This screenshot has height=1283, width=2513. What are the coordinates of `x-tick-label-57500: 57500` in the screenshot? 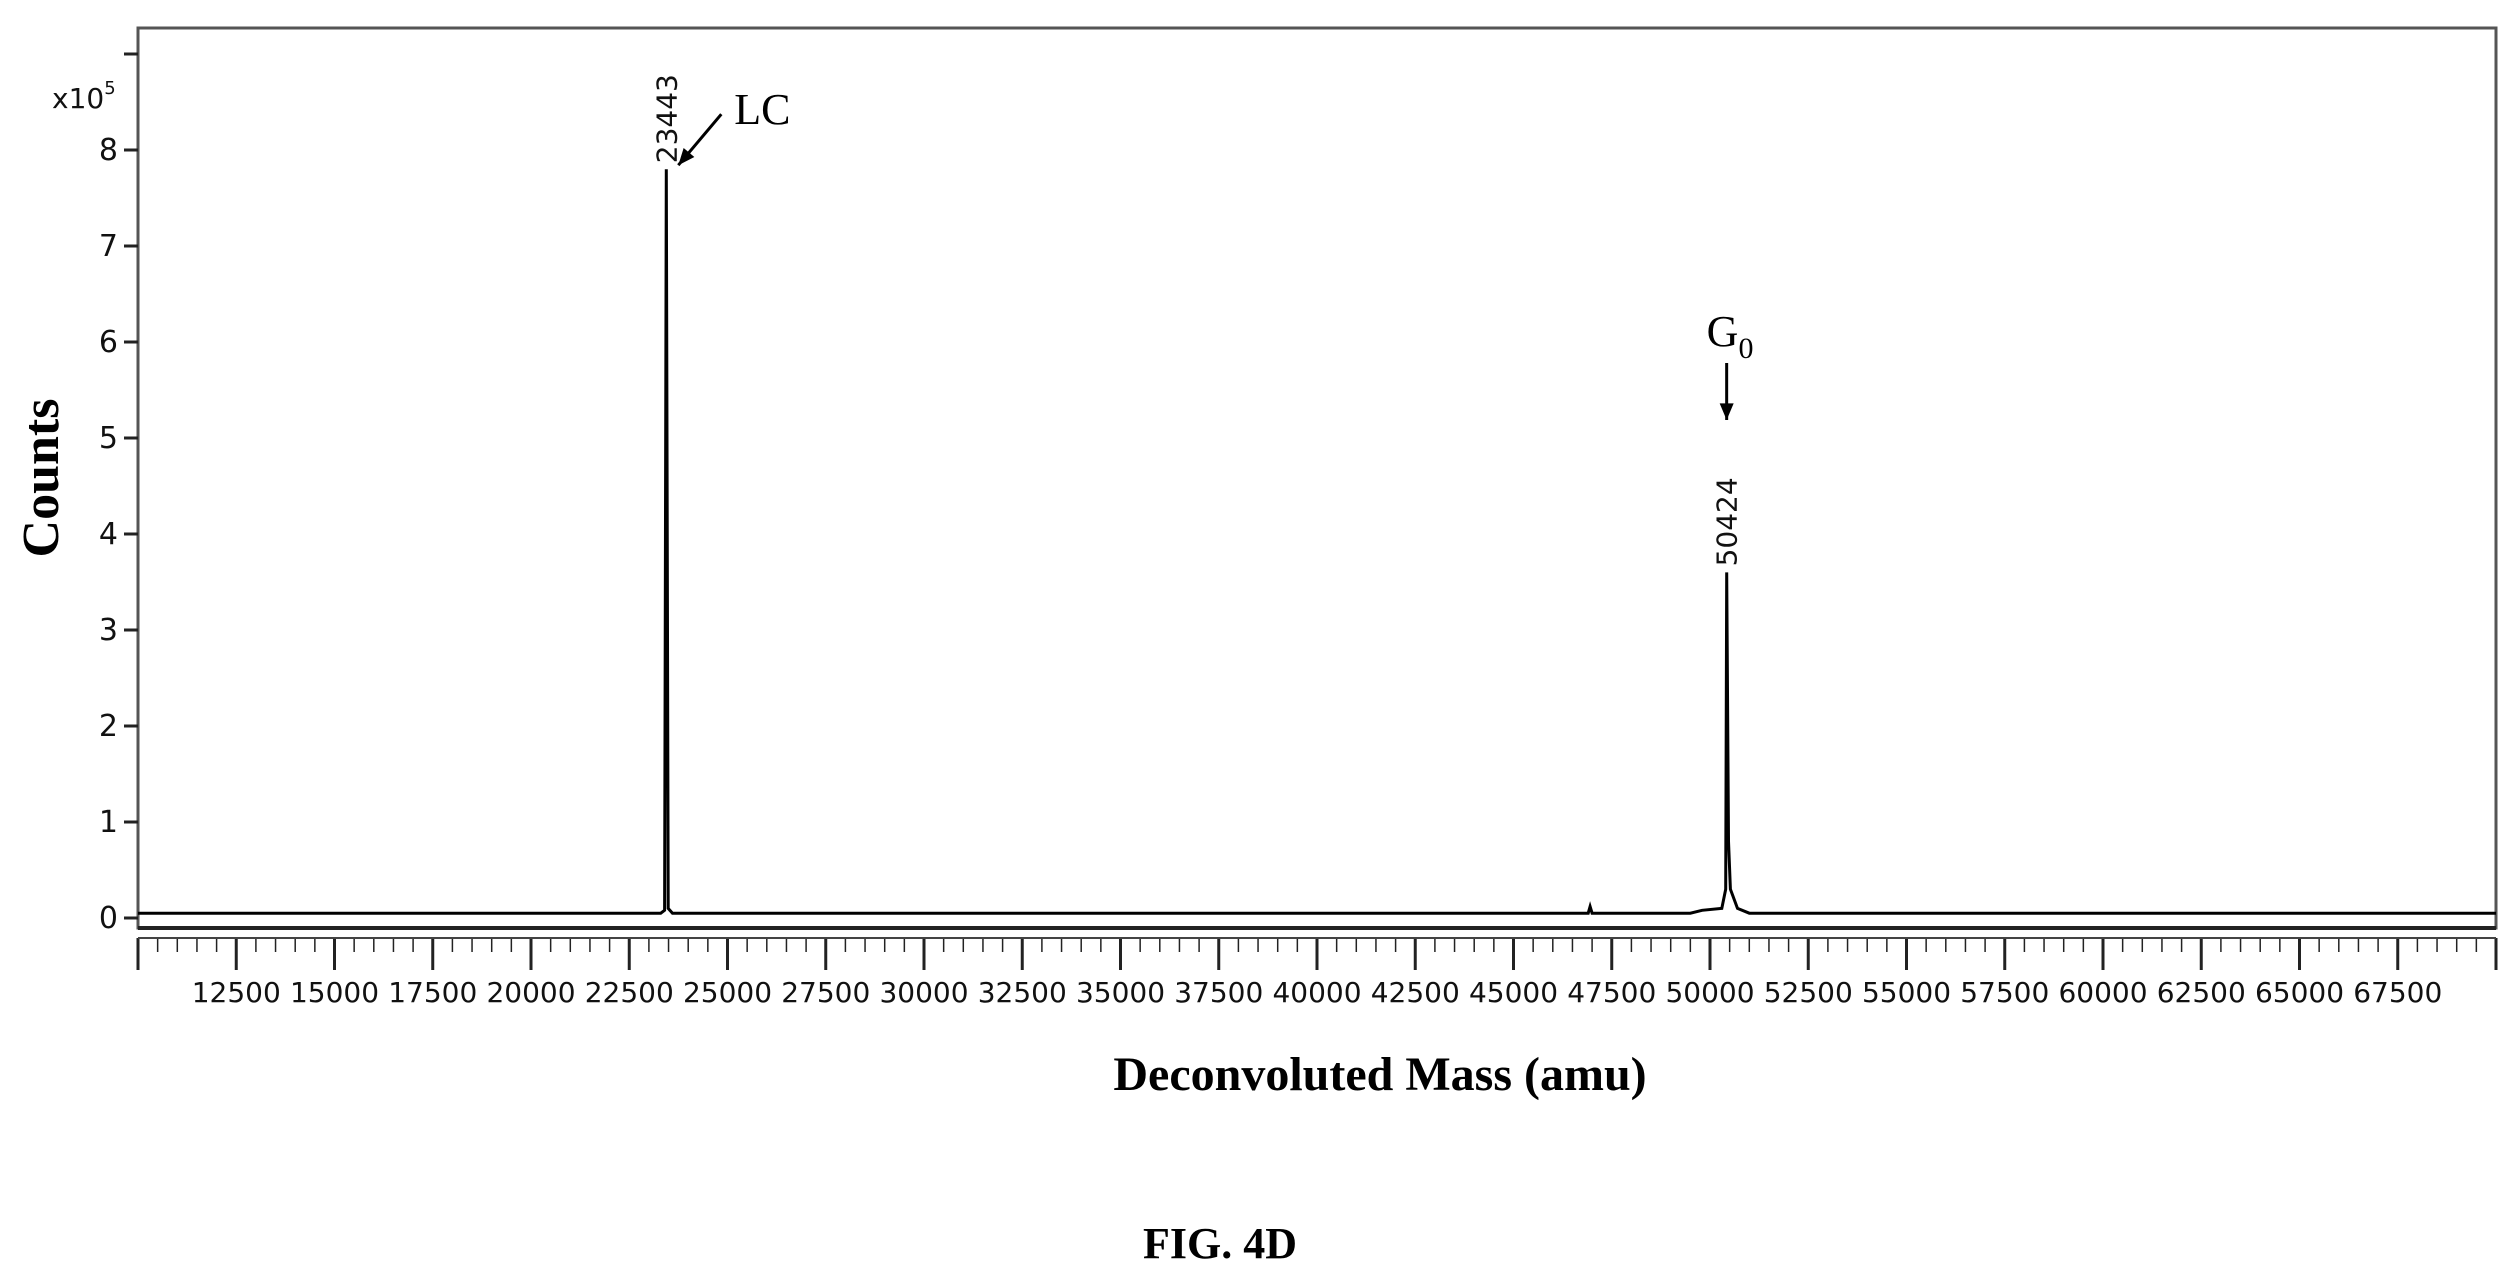 It's located at (2004, 992).